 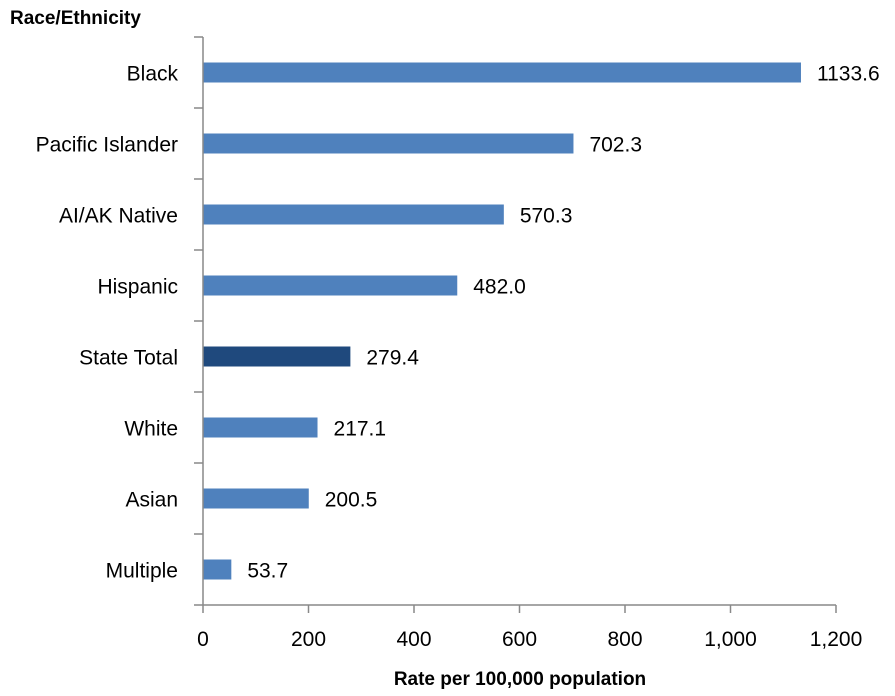 I want to click on data-label: 53.7, so click(x=267, y=571).